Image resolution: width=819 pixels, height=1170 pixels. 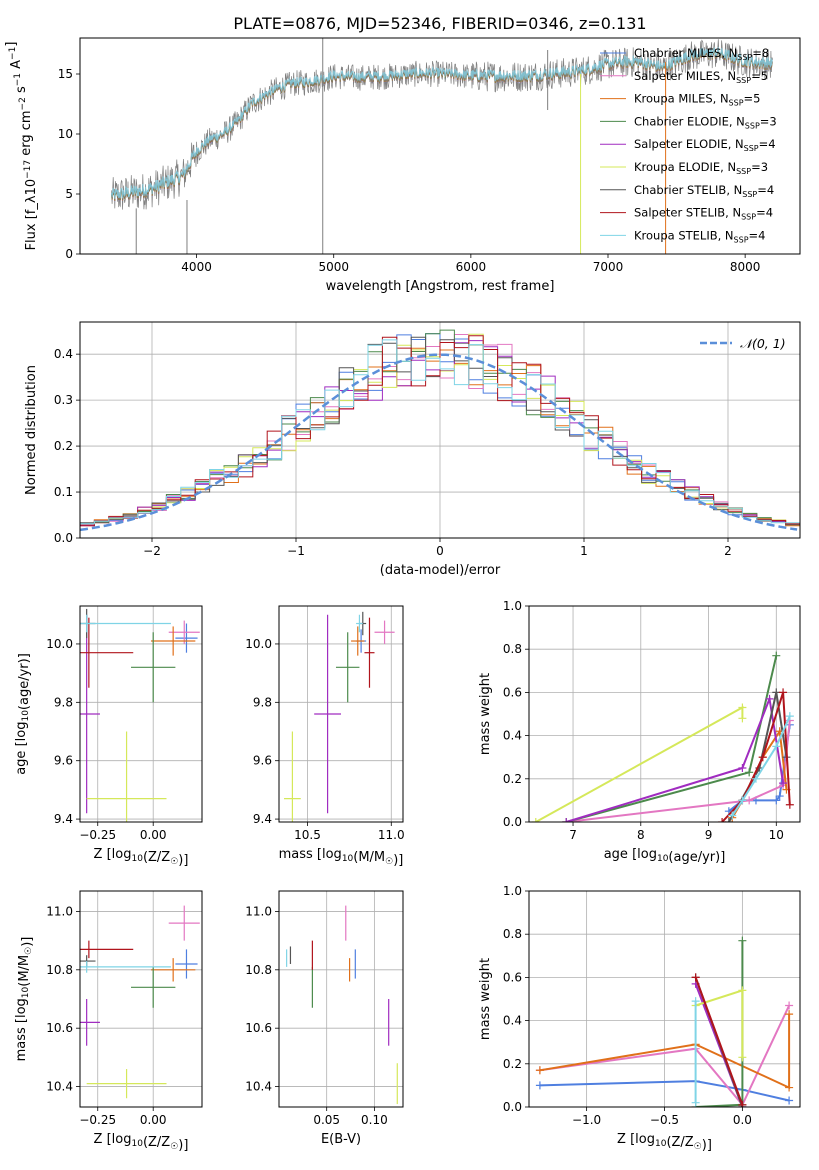 I want to click on legend-entry-chabrier_elodie: Chabrier ELODIE, NSSP=3, so click(x=705, y=122).